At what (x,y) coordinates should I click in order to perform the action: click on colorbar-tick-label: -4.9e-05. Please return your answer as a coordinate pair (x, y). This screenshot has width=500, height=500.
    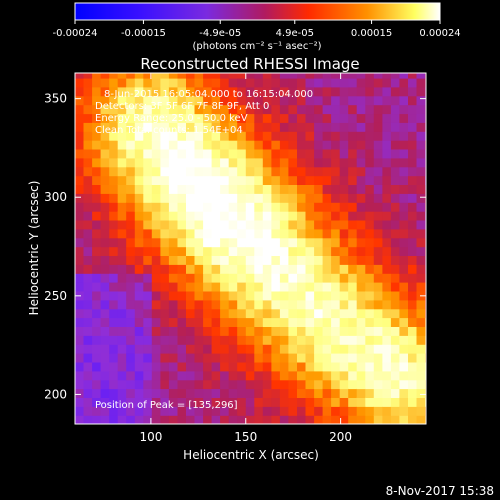
    Looking at the image, I should click on (220, 33).